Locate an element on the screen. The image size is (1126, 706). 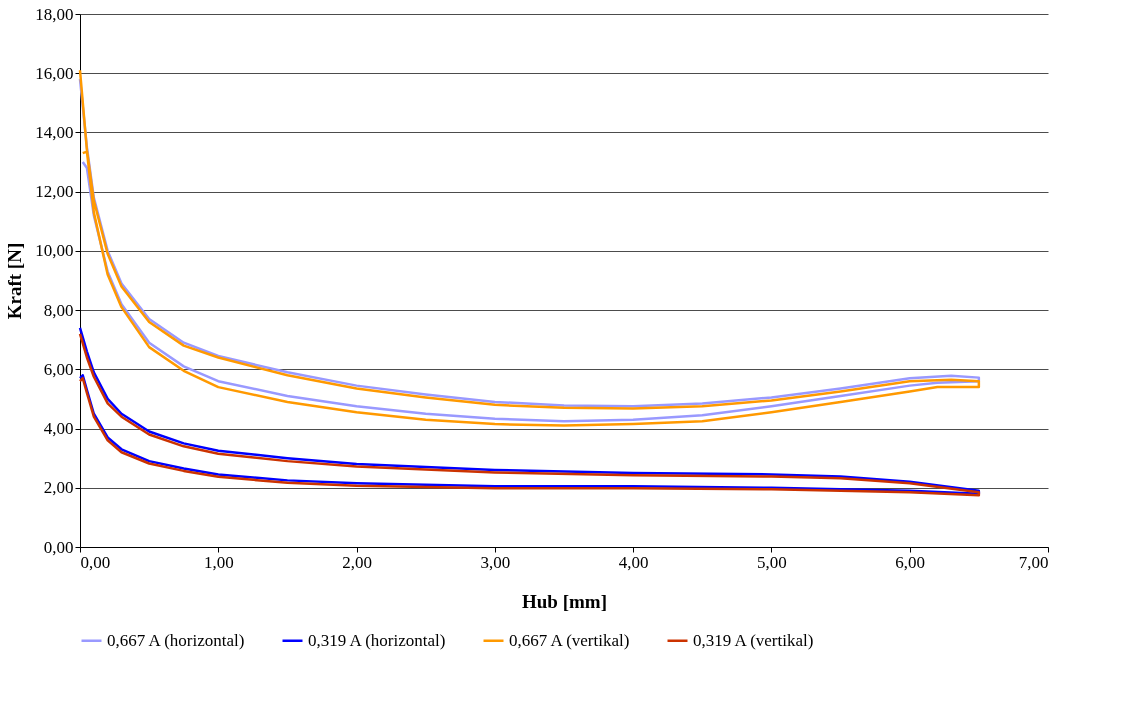
x-tick-label: 1,00 is located at coordinates (218, 562).